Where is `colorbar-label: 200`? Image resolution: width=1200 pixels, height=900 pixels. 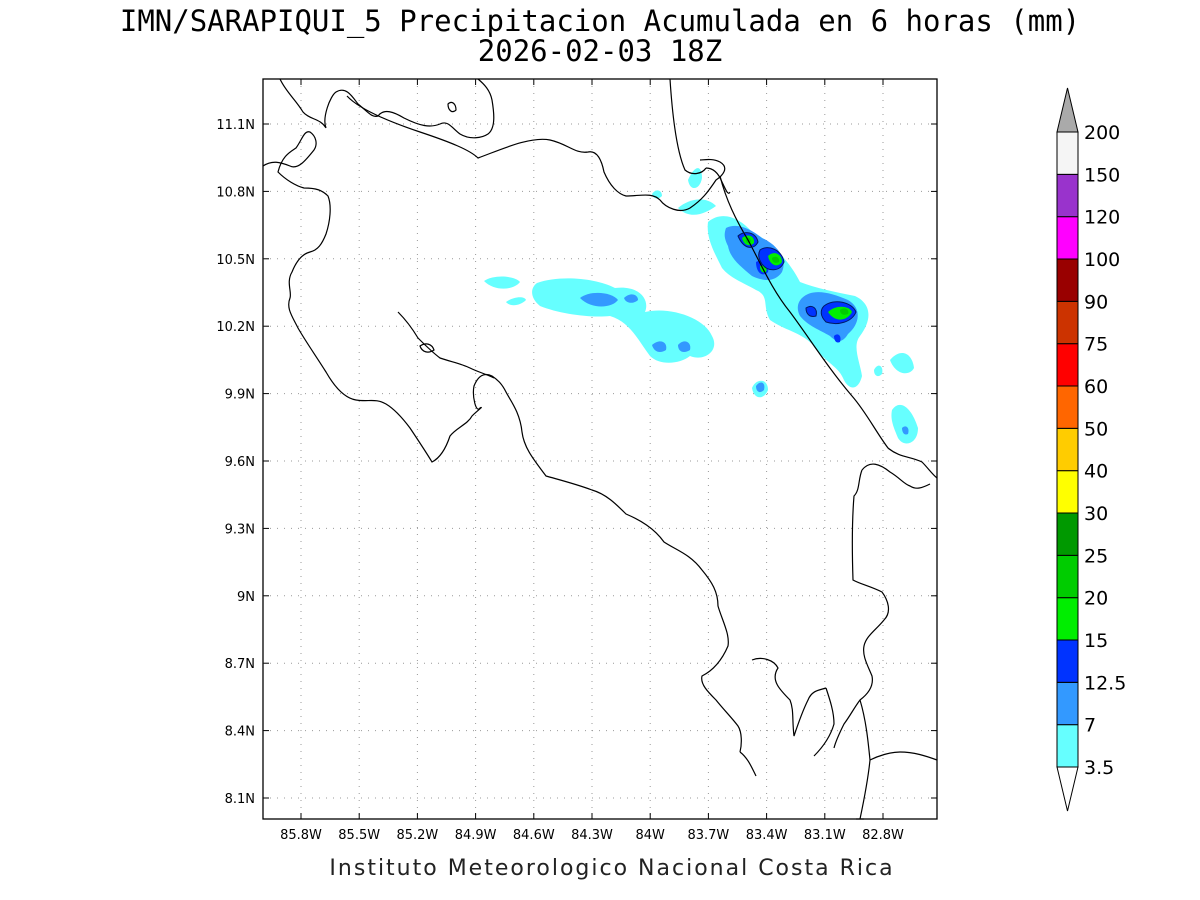 colorbar-label: 200 is located at coordinates (1102, 133).